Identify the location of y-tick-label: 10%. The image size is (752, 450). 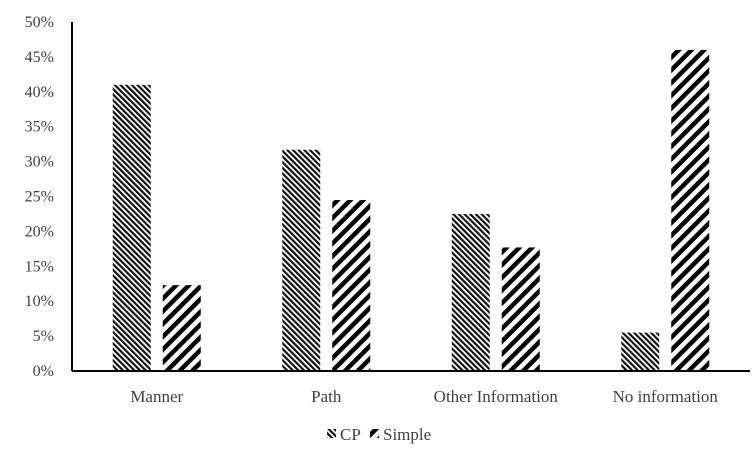
(39, 301).